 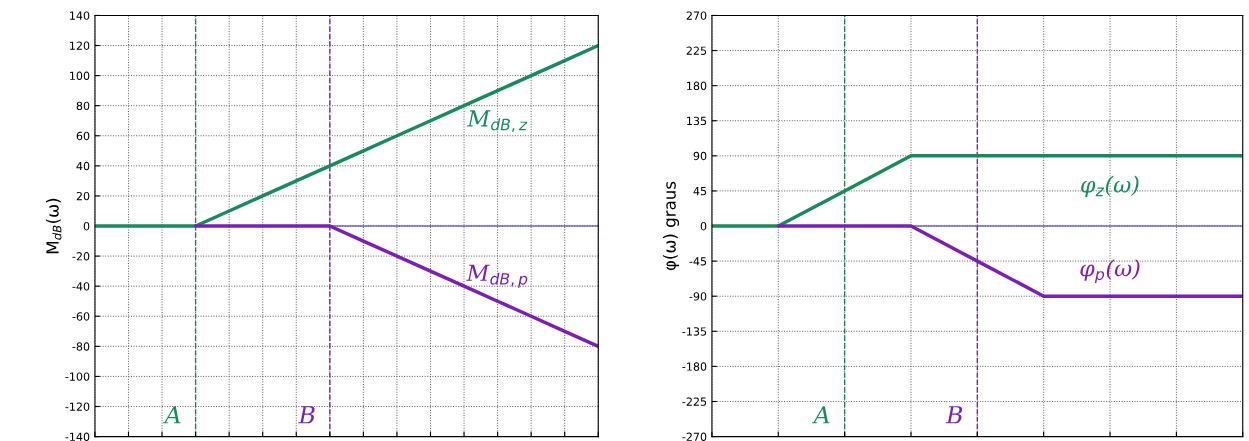 What do you see at coordinates (671, 226) in the screenshot?
I see `y-axis-title: φ(ω) graus` at bounding box center [671, 226].